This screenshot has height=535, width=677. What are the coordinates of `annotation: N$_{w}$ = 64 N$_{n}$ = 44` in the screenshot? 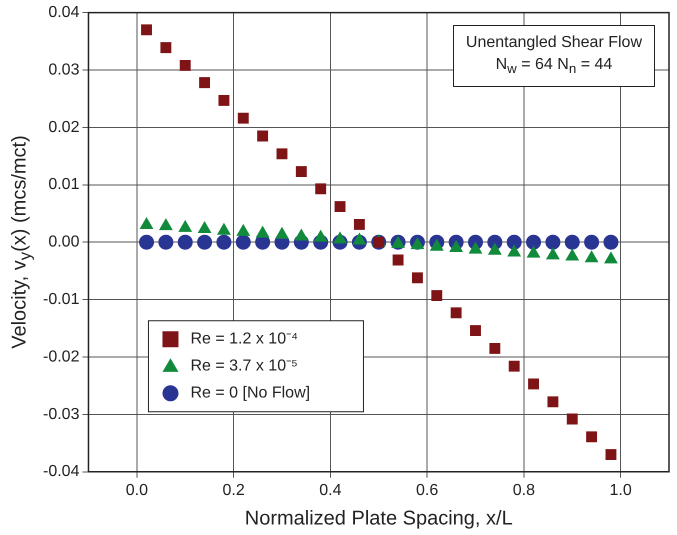 It's located at (554, 66).